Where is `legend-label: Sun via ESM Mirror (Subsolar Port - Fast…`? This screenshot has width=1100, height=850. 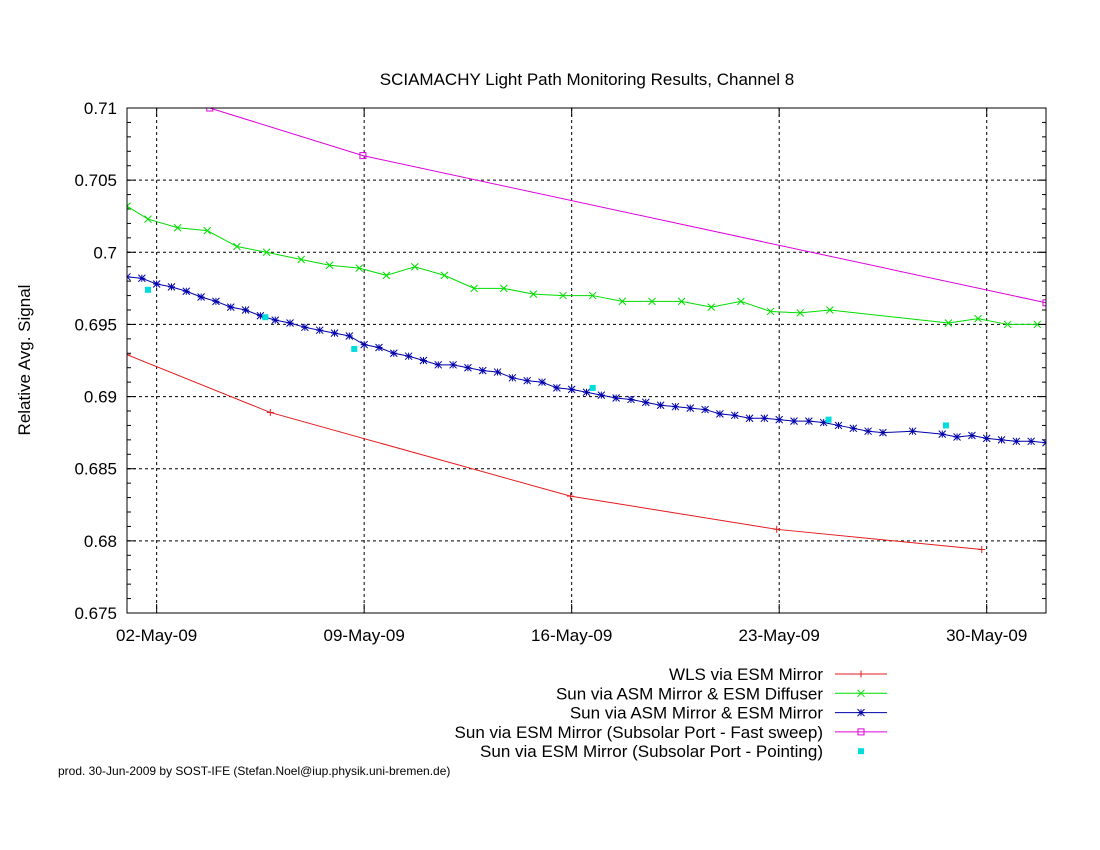
legend-label: Sun via ESM Mirror (Subsolar Port - Fast… is located at coordinates (639, 732).